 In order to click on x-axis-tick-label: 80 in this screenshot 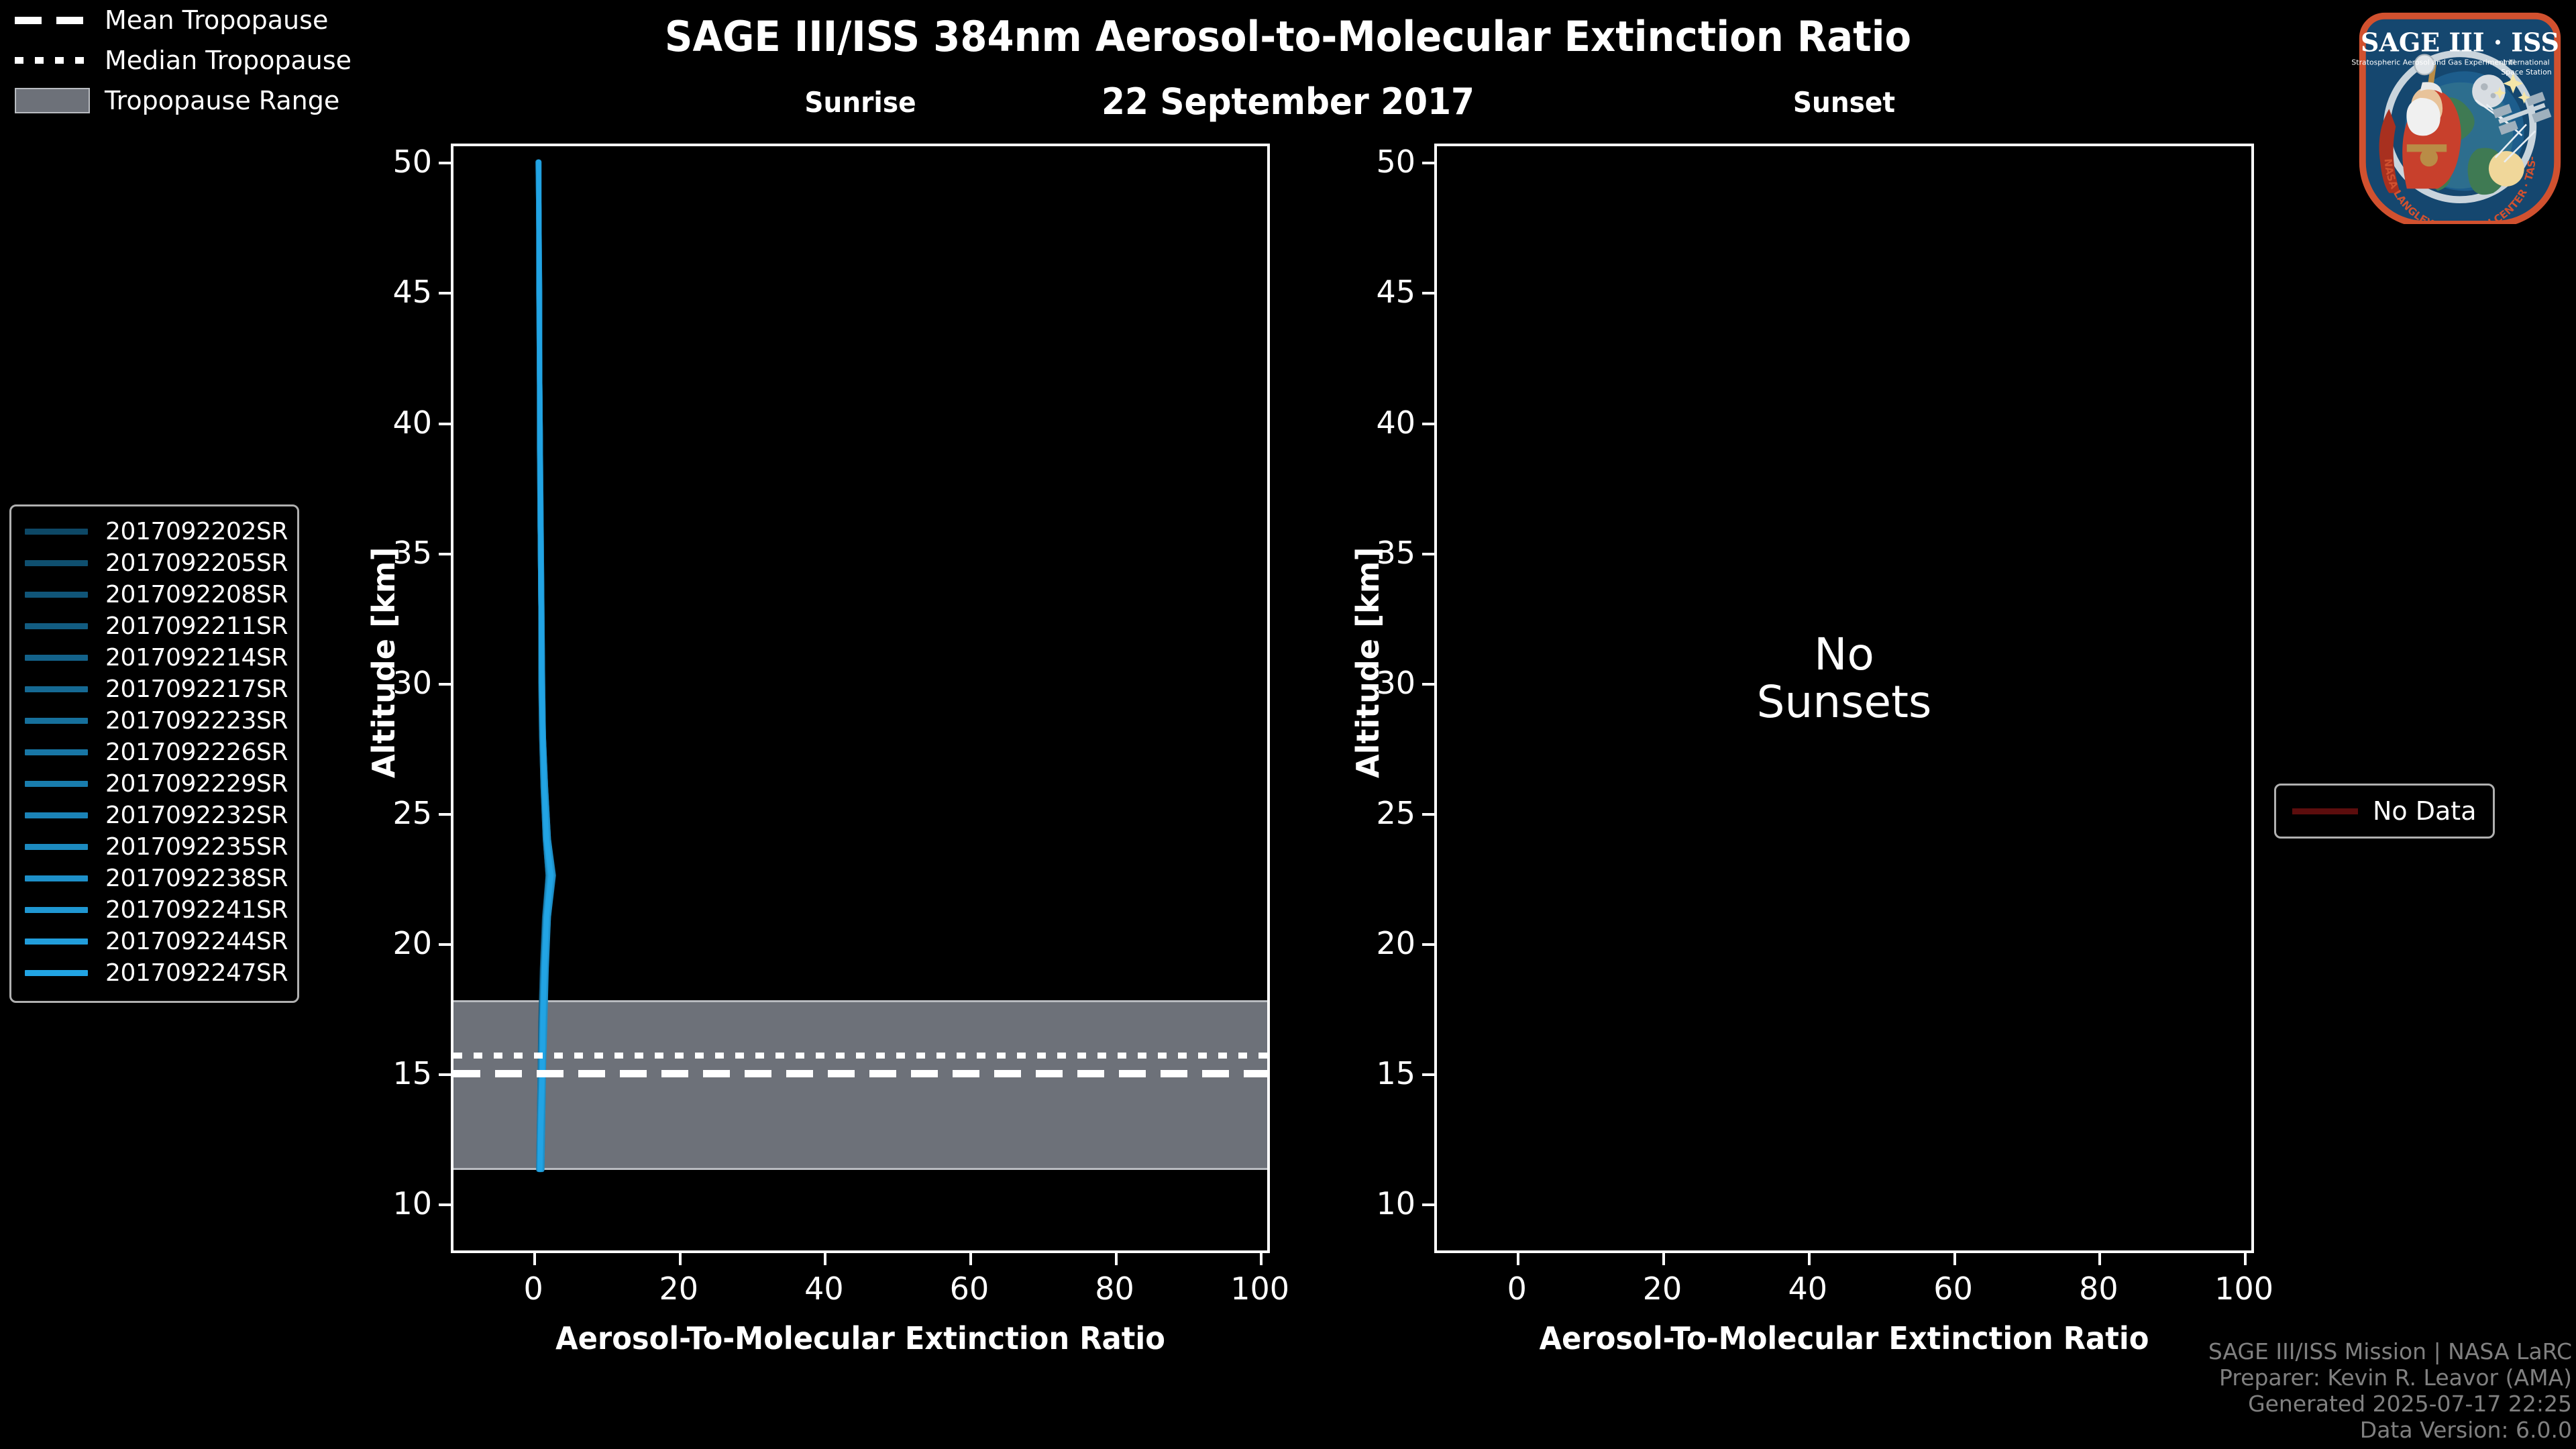, I will do `click(1114, 1289)`.